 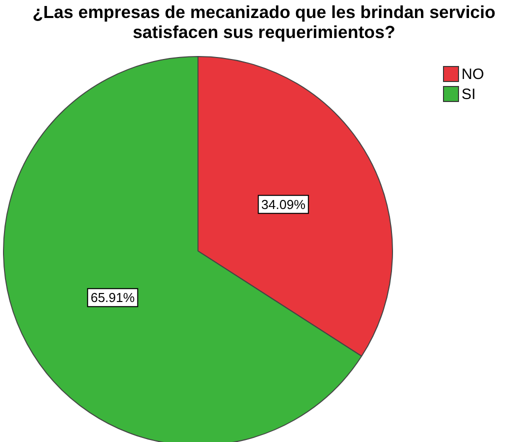 I want to click on chart-title: ¿Las empresas de mecanizado que les brindan servicio satisfacen sus requerimientos?, so click(x=264, y=22).